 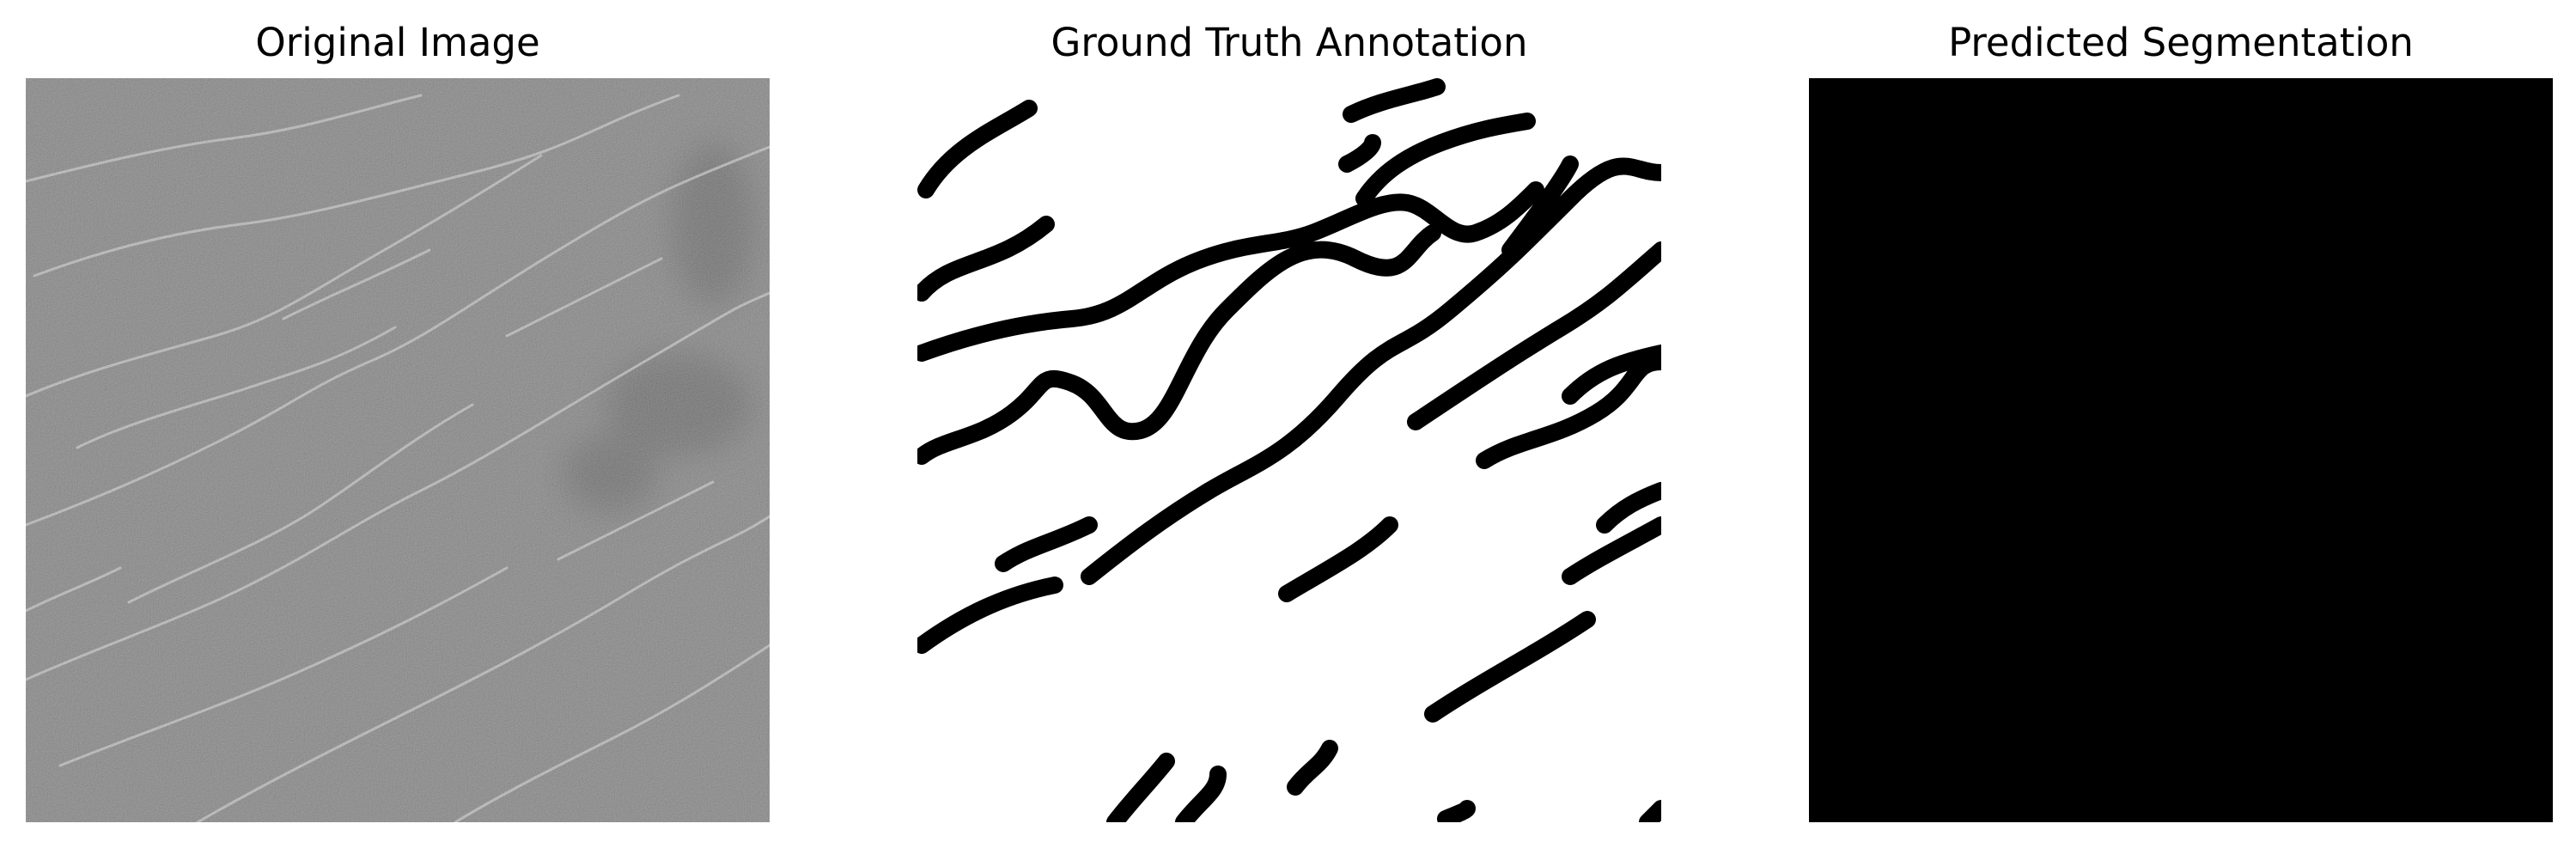 What do you see at coordinates (398, 43) in the screenshot?
I see `panel-title: Original Image` at bounding box center [398, 43].